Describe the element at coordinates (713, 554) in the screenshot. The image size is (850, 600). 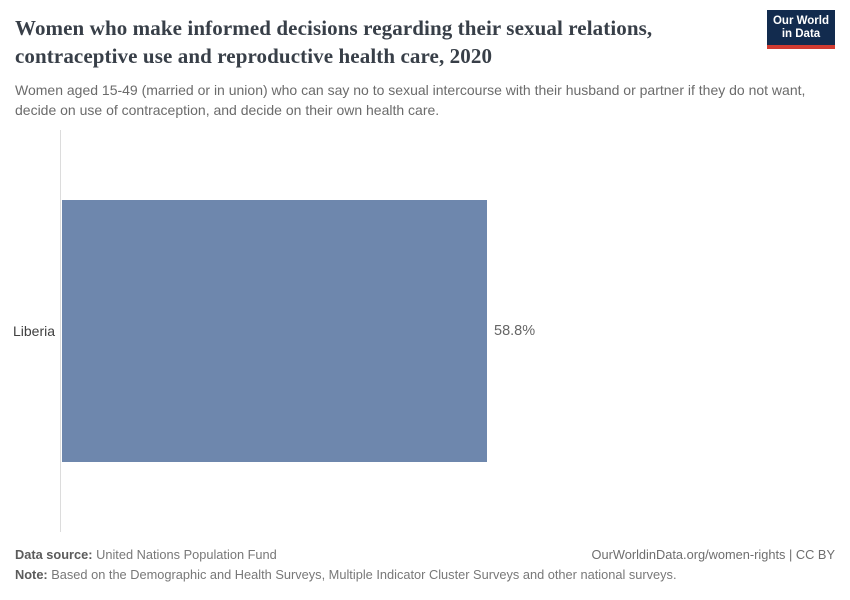
I see `owid-url-link: OurWorldinData.org/women-rights | CC BY` at that location.